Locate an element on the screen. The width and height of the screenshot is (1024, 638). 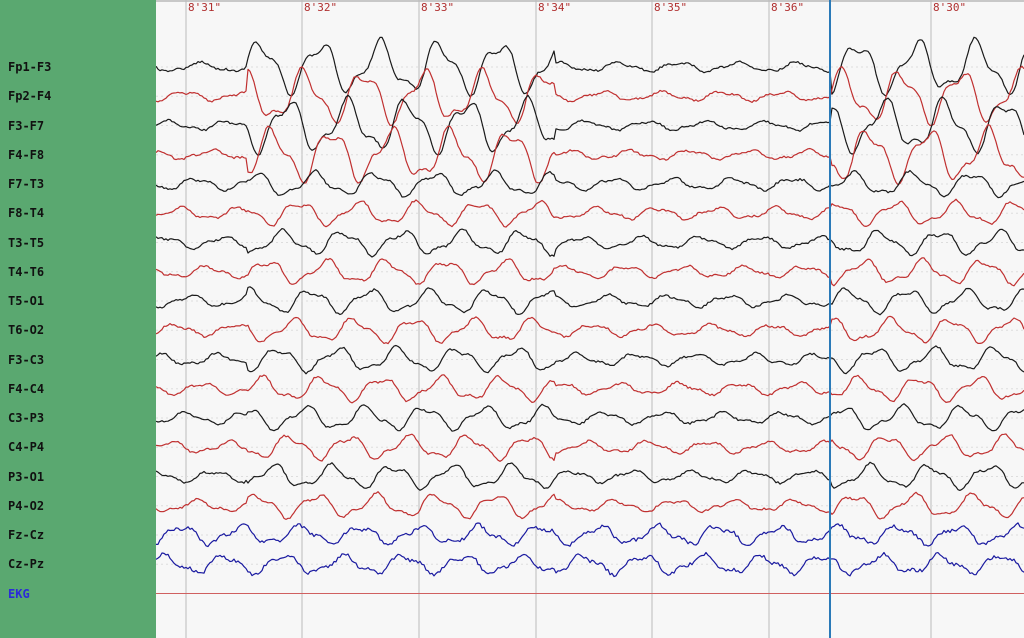
channel-label-t5-o1: T5-O1 is located at coordinates (26, 301).